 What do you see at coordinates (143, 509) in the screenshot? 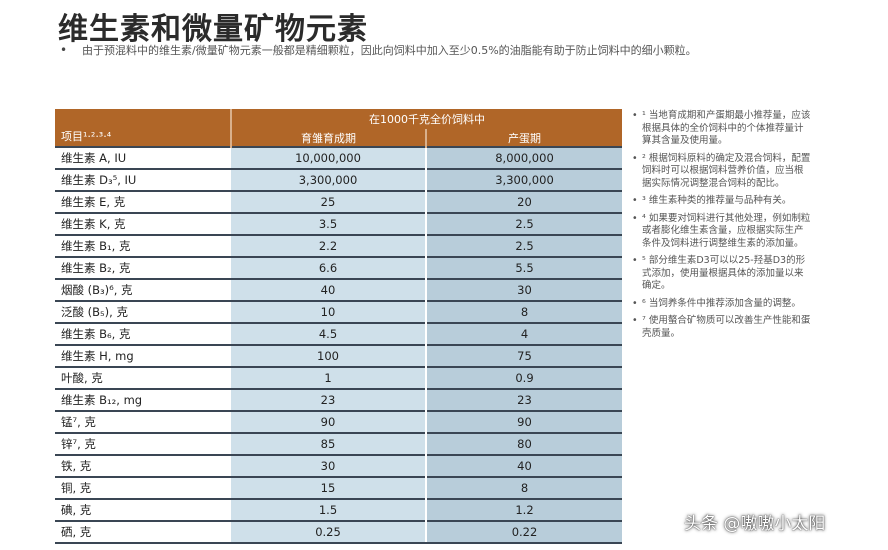
I see `item-name-cell: 碘, 克` at bounding box center [143, 509].